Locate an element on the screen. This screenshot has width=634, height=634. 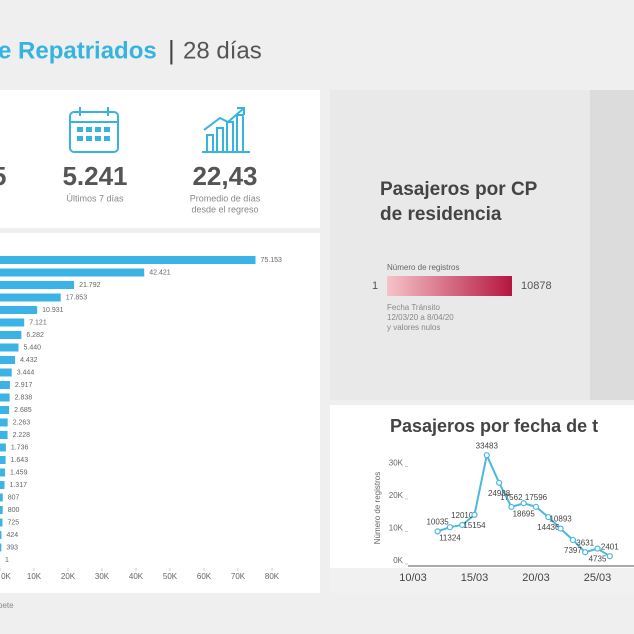
bar-value-label: 5.440 is located at coordinates (32, 347).